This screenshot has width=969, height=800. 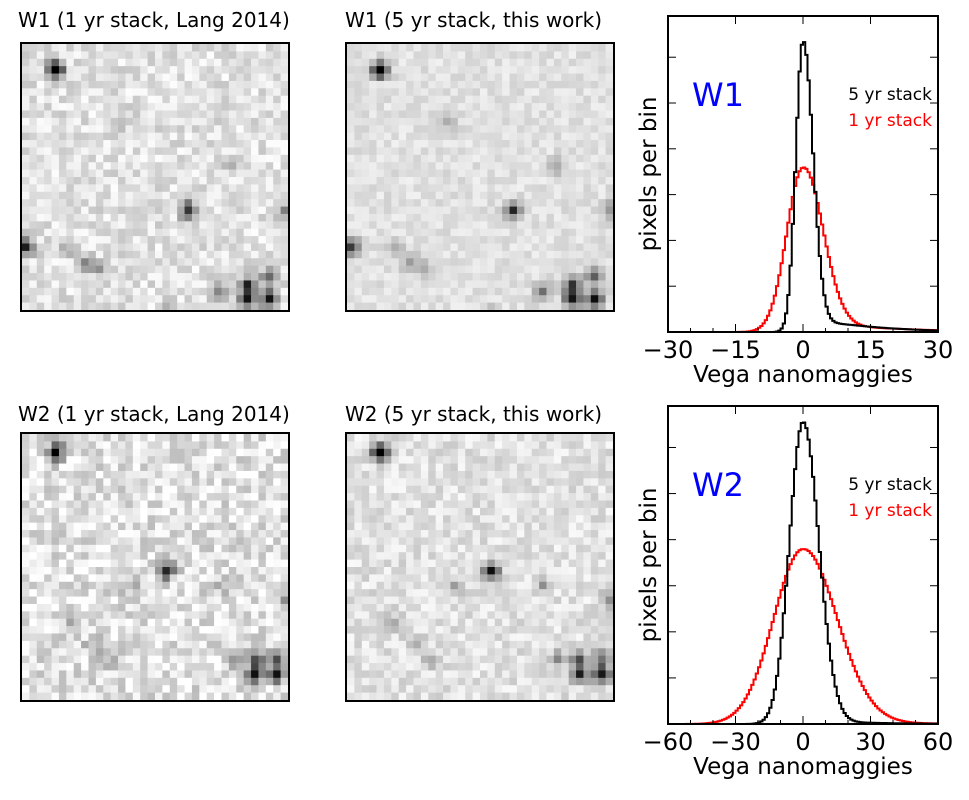 I want to click on w2-1yr-title: W2 (1 yr stack, Lang 2014), so click(x=154, y=414).